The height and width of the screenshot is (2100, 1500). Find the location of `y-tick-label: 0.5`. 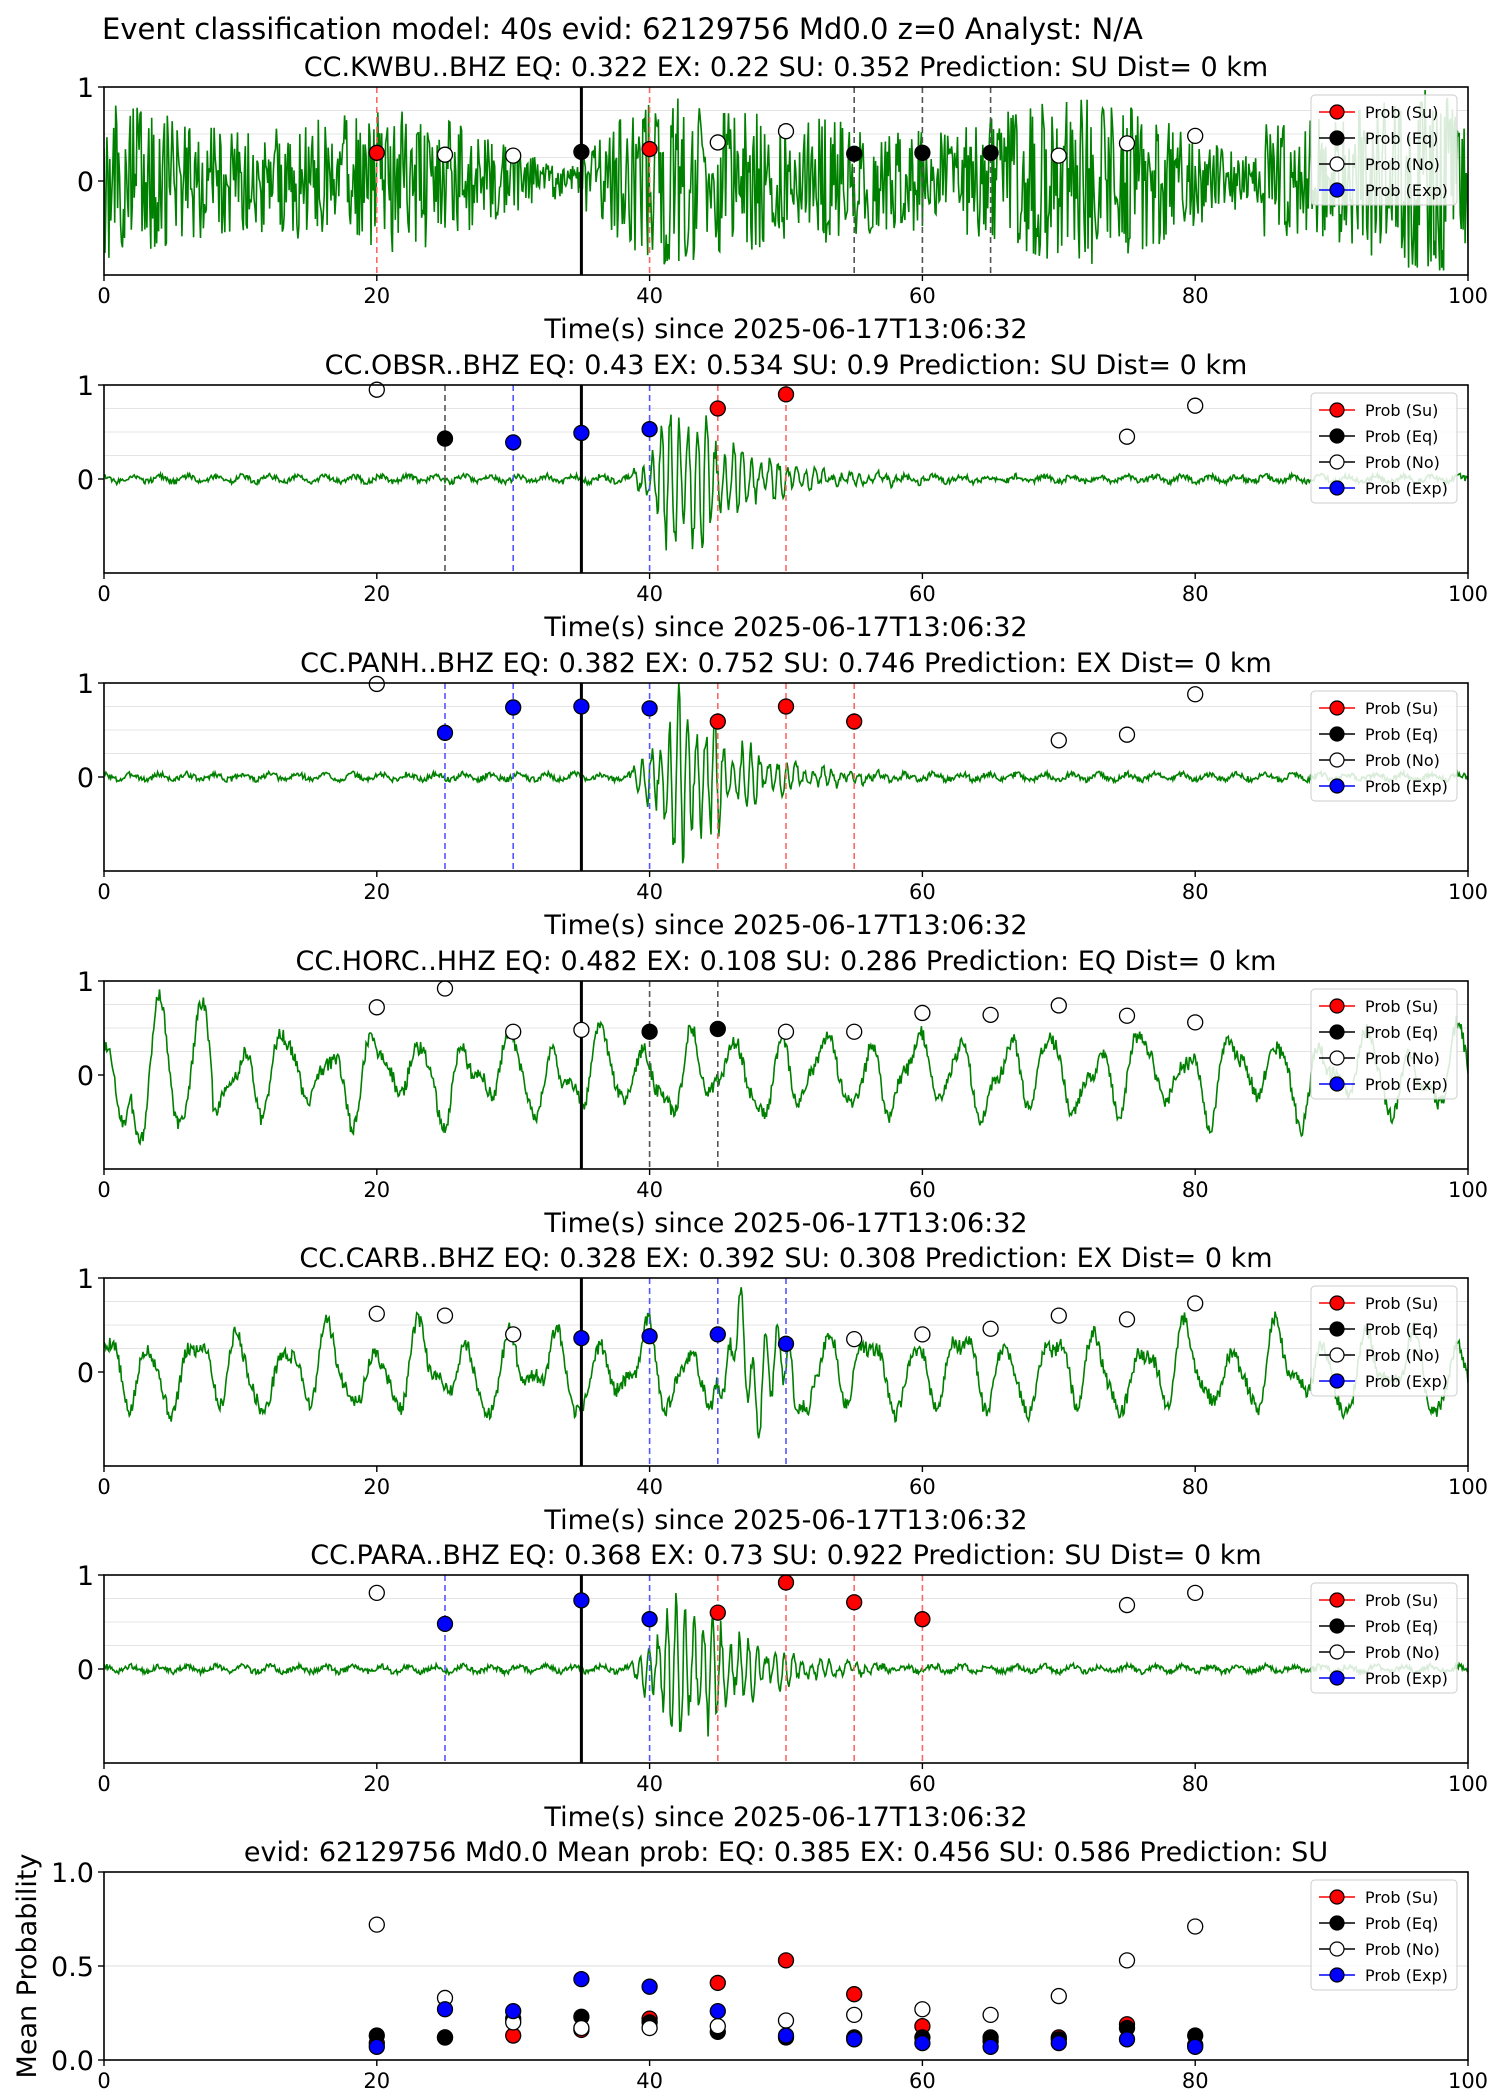

y-tick-label: 0.5 is located at coordinates (72, 1967).